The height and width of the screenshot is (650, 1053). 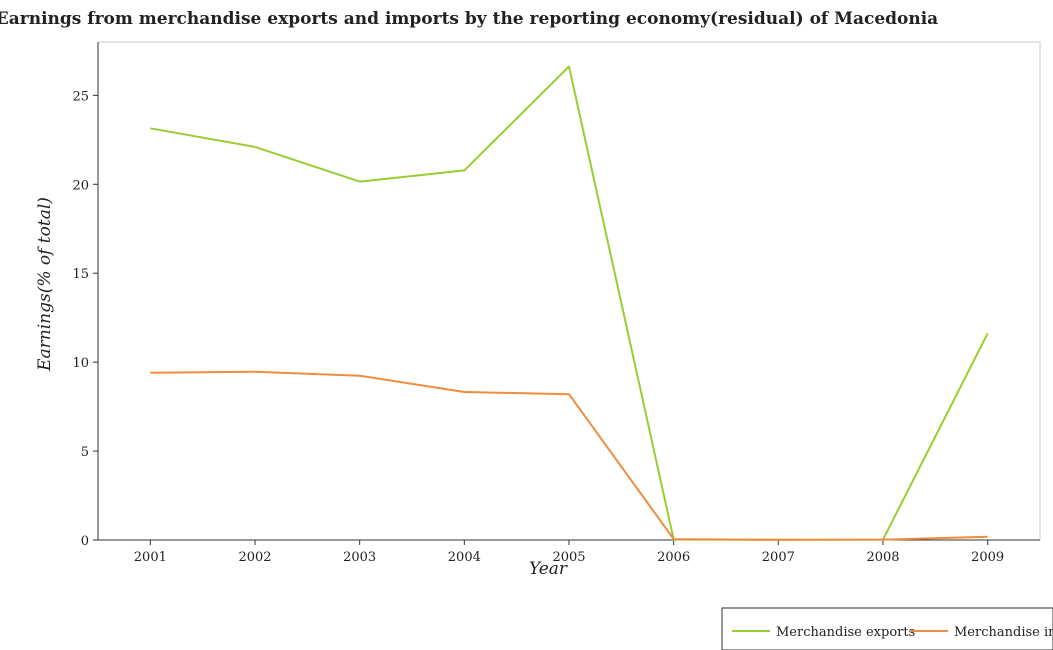 What do you see at coordinates (80, 363) in the screenshot?
I see `y-tick-label: 10` at bounding box center [80, 363].